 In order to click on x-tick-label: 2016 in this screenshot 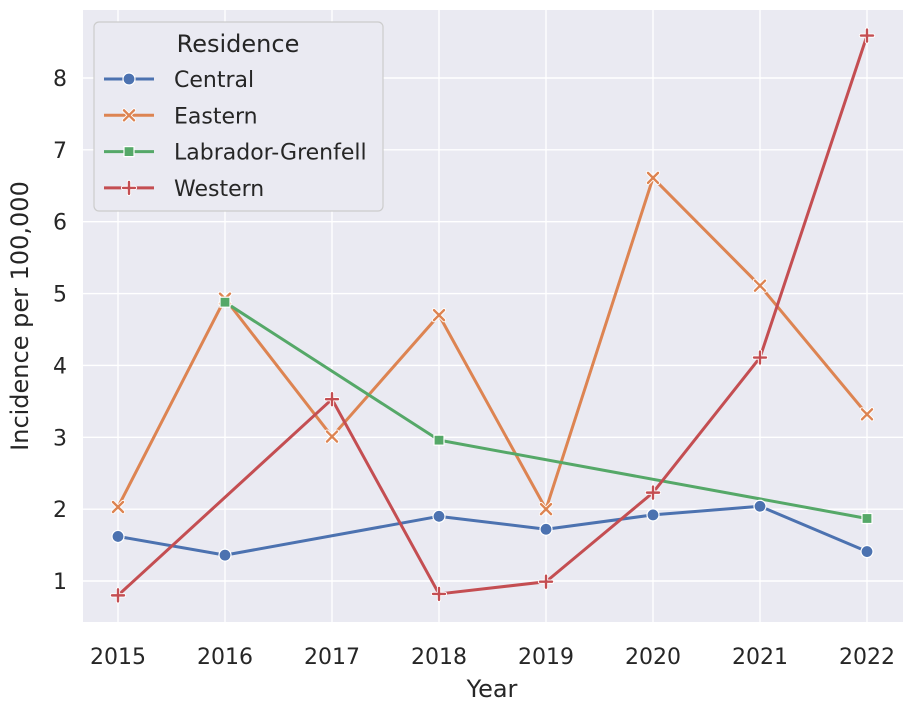, I will do `click(225, 657)`.